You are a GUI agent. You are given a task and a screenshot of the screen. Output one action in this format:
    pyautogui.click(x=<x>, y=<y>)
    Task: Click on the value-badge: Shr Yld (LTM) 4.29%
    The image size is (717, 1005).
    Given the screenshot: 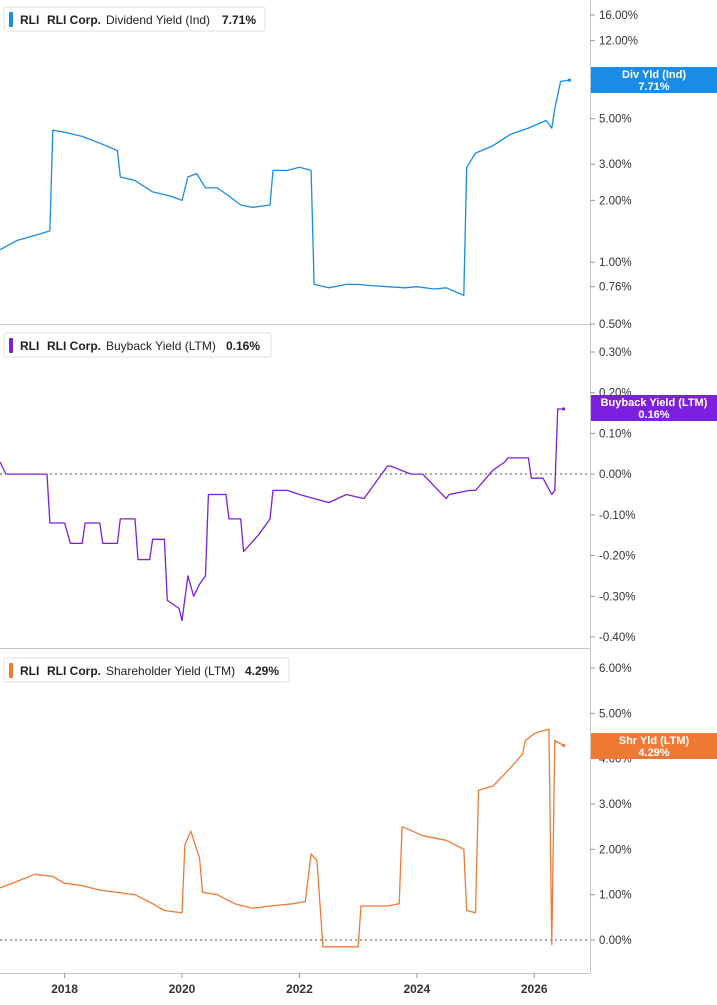 What is the action you would take?
    pyautogui.click(x=654, y=746)
    